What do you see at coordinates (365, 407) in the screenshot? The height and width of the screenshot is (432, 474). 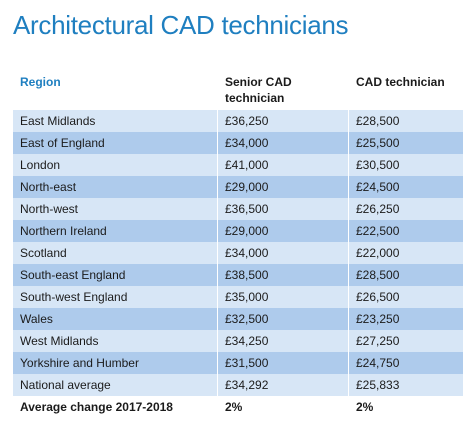 I see `footer-cad-change: 2%` at bounding box center [365, 407].